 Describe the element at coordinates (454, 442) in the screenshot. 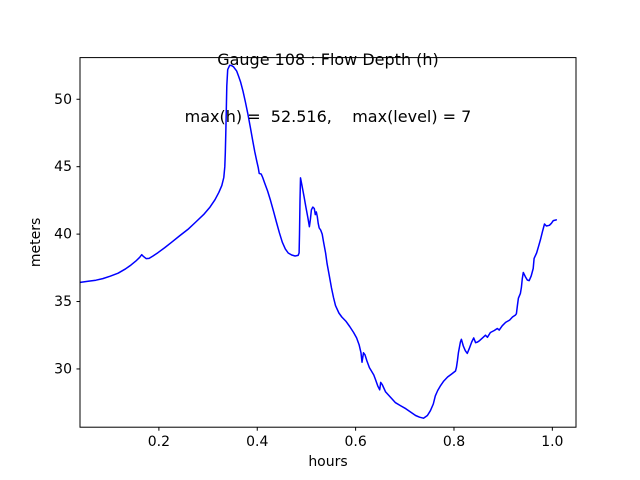

I see `x-tick-label: 0.8` at that location.